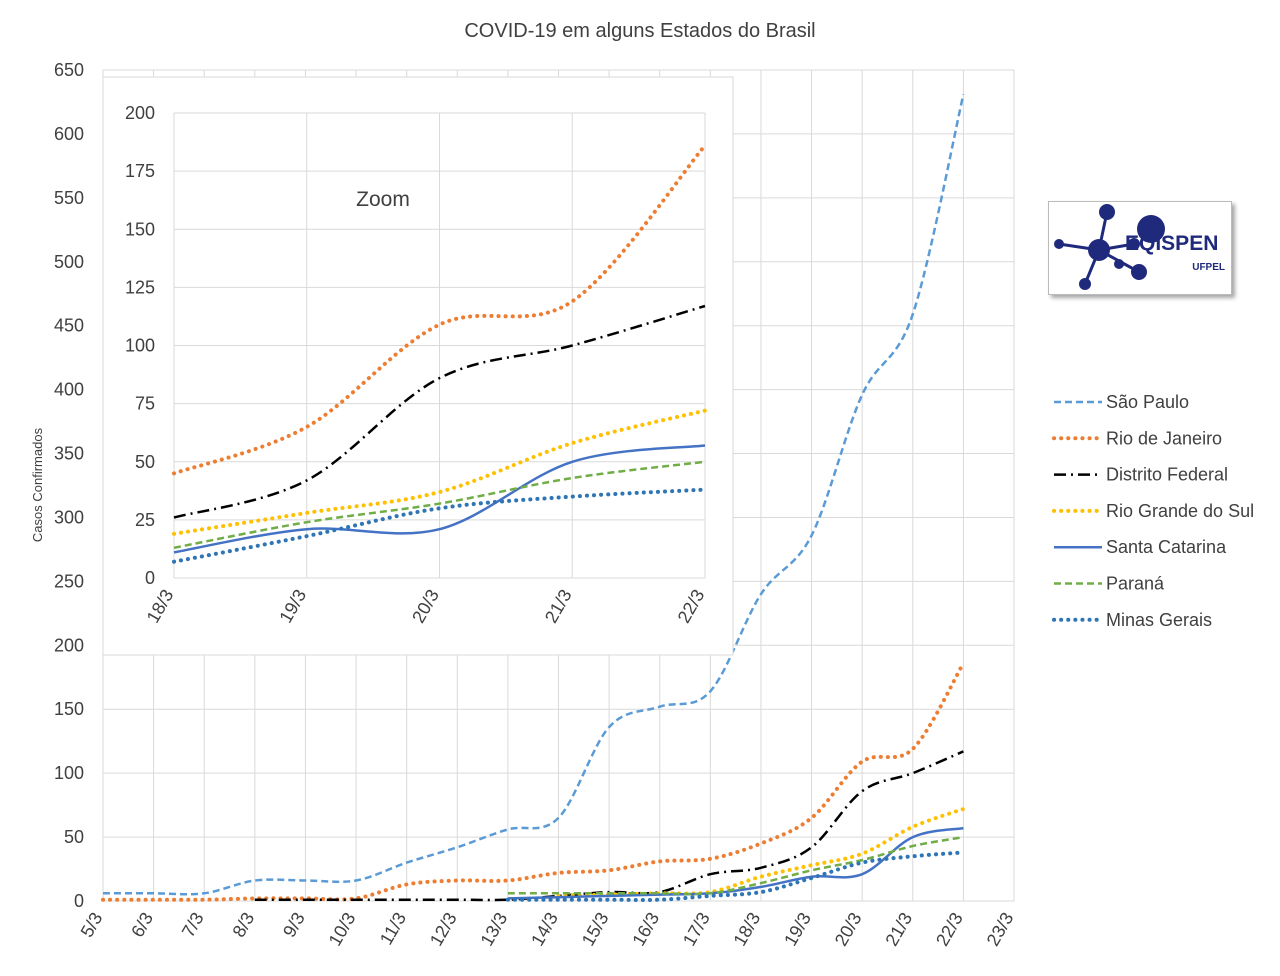 The image size is (1280, 976). I want to click on zoom-series-santa-catarina, so click(439, 499).